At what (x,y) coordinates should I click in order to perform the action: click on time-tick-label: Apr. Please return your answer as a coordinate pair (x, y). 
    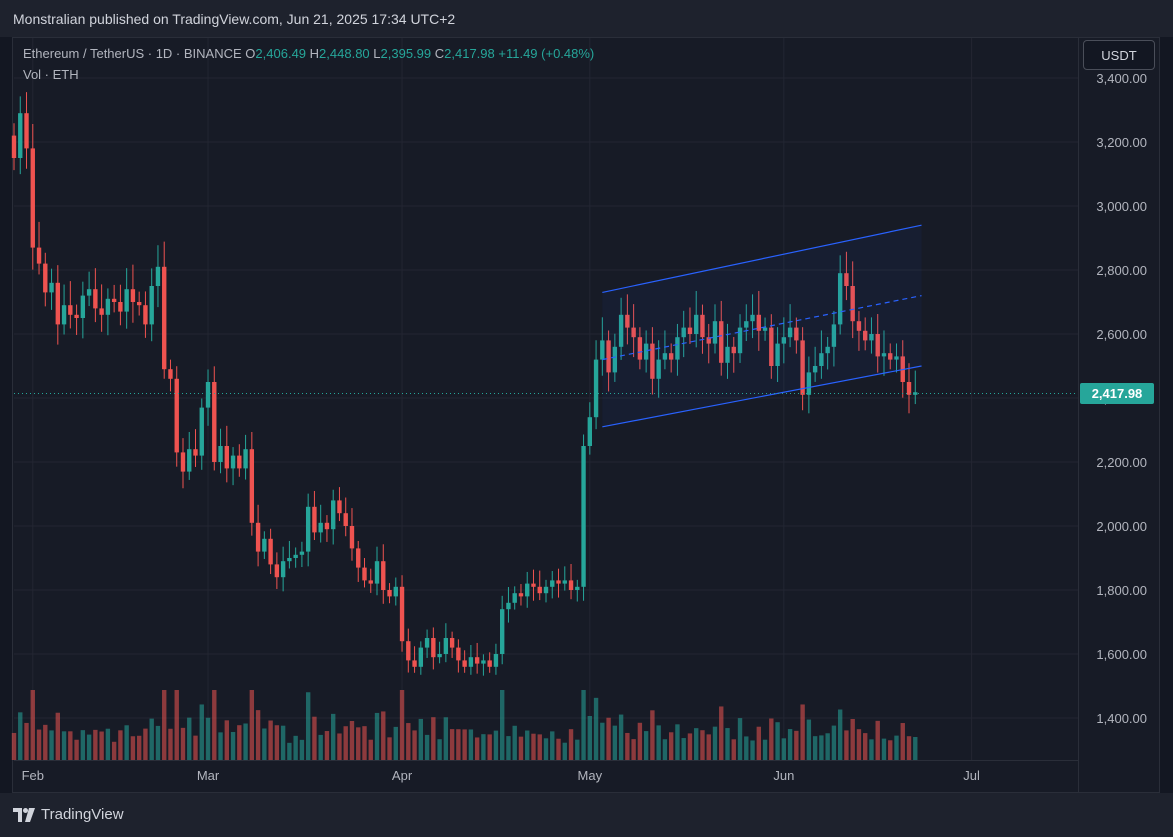
    Looking at the image, I should click on (402, 775).